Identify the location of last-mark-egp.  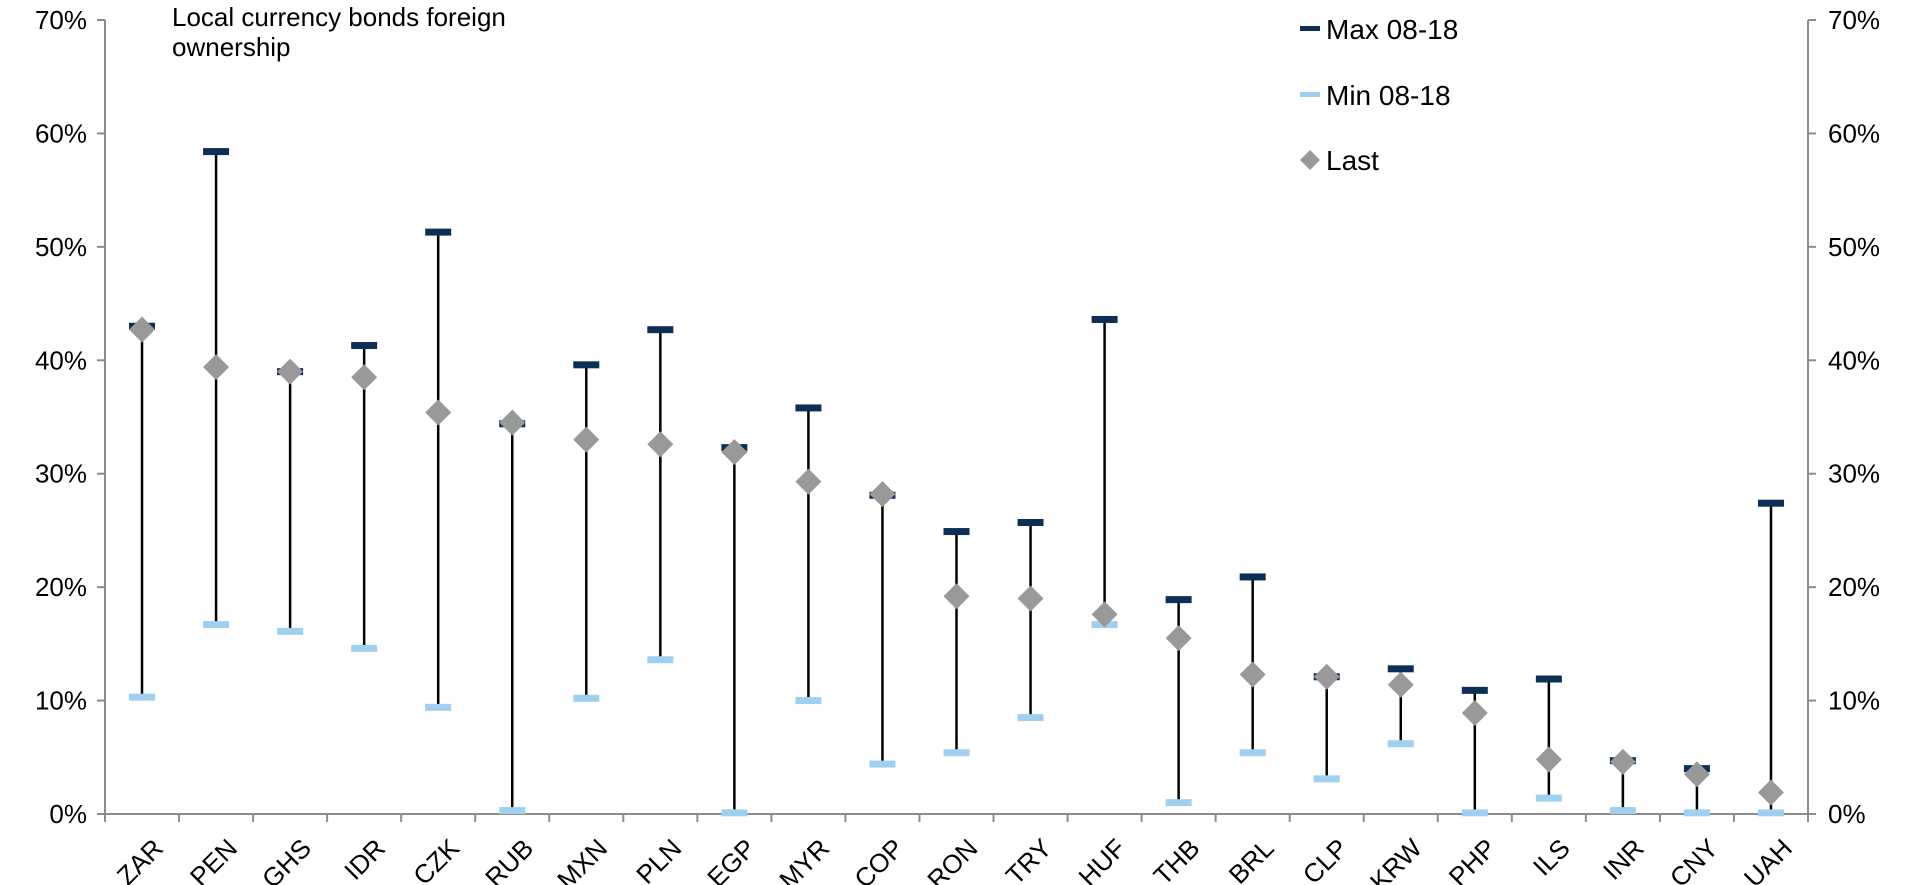
(734, 452).